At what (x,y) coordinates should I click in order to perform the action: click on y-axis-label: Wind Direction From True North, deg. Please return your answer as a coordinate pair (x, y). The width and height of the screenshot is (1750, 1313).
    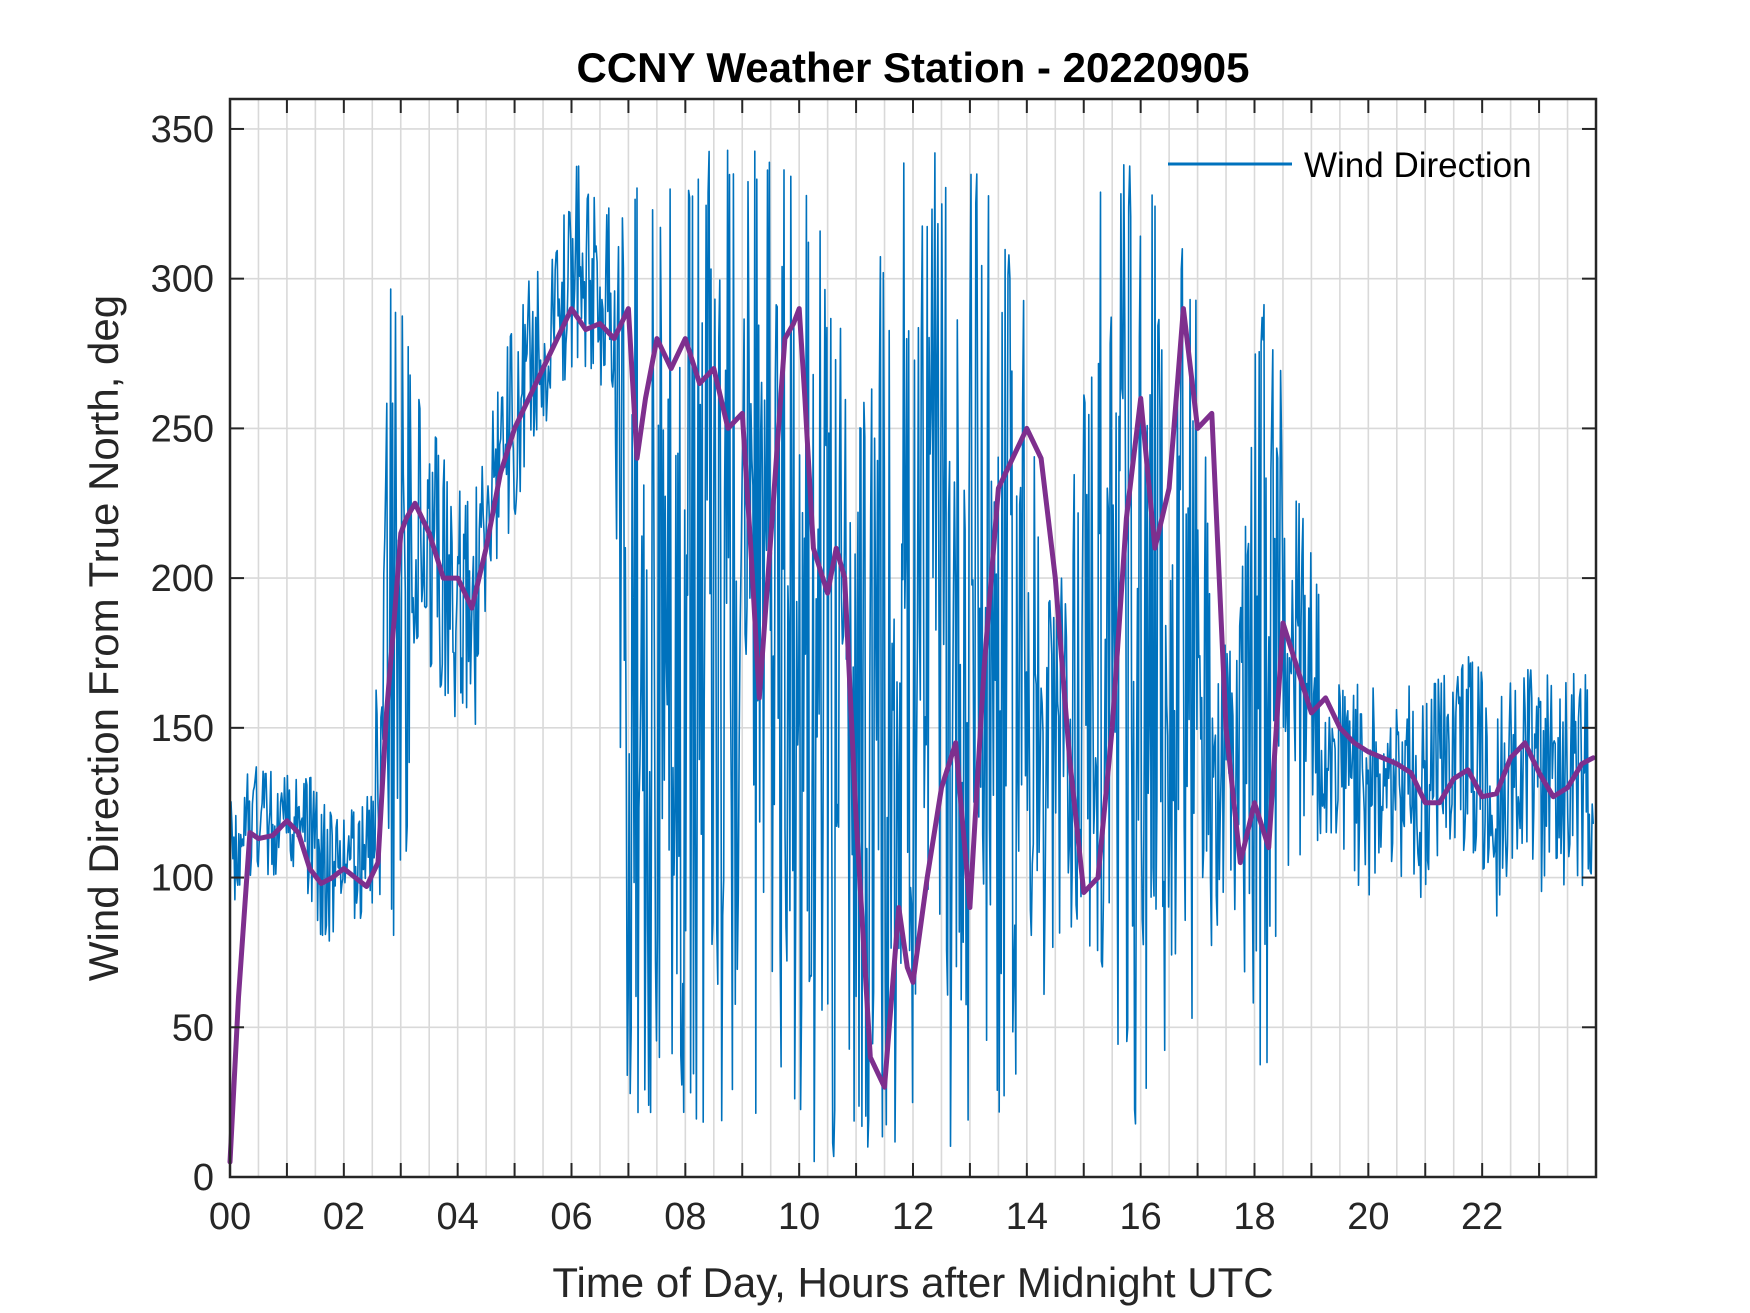
    Looking at the image, I should click on (103, 638).